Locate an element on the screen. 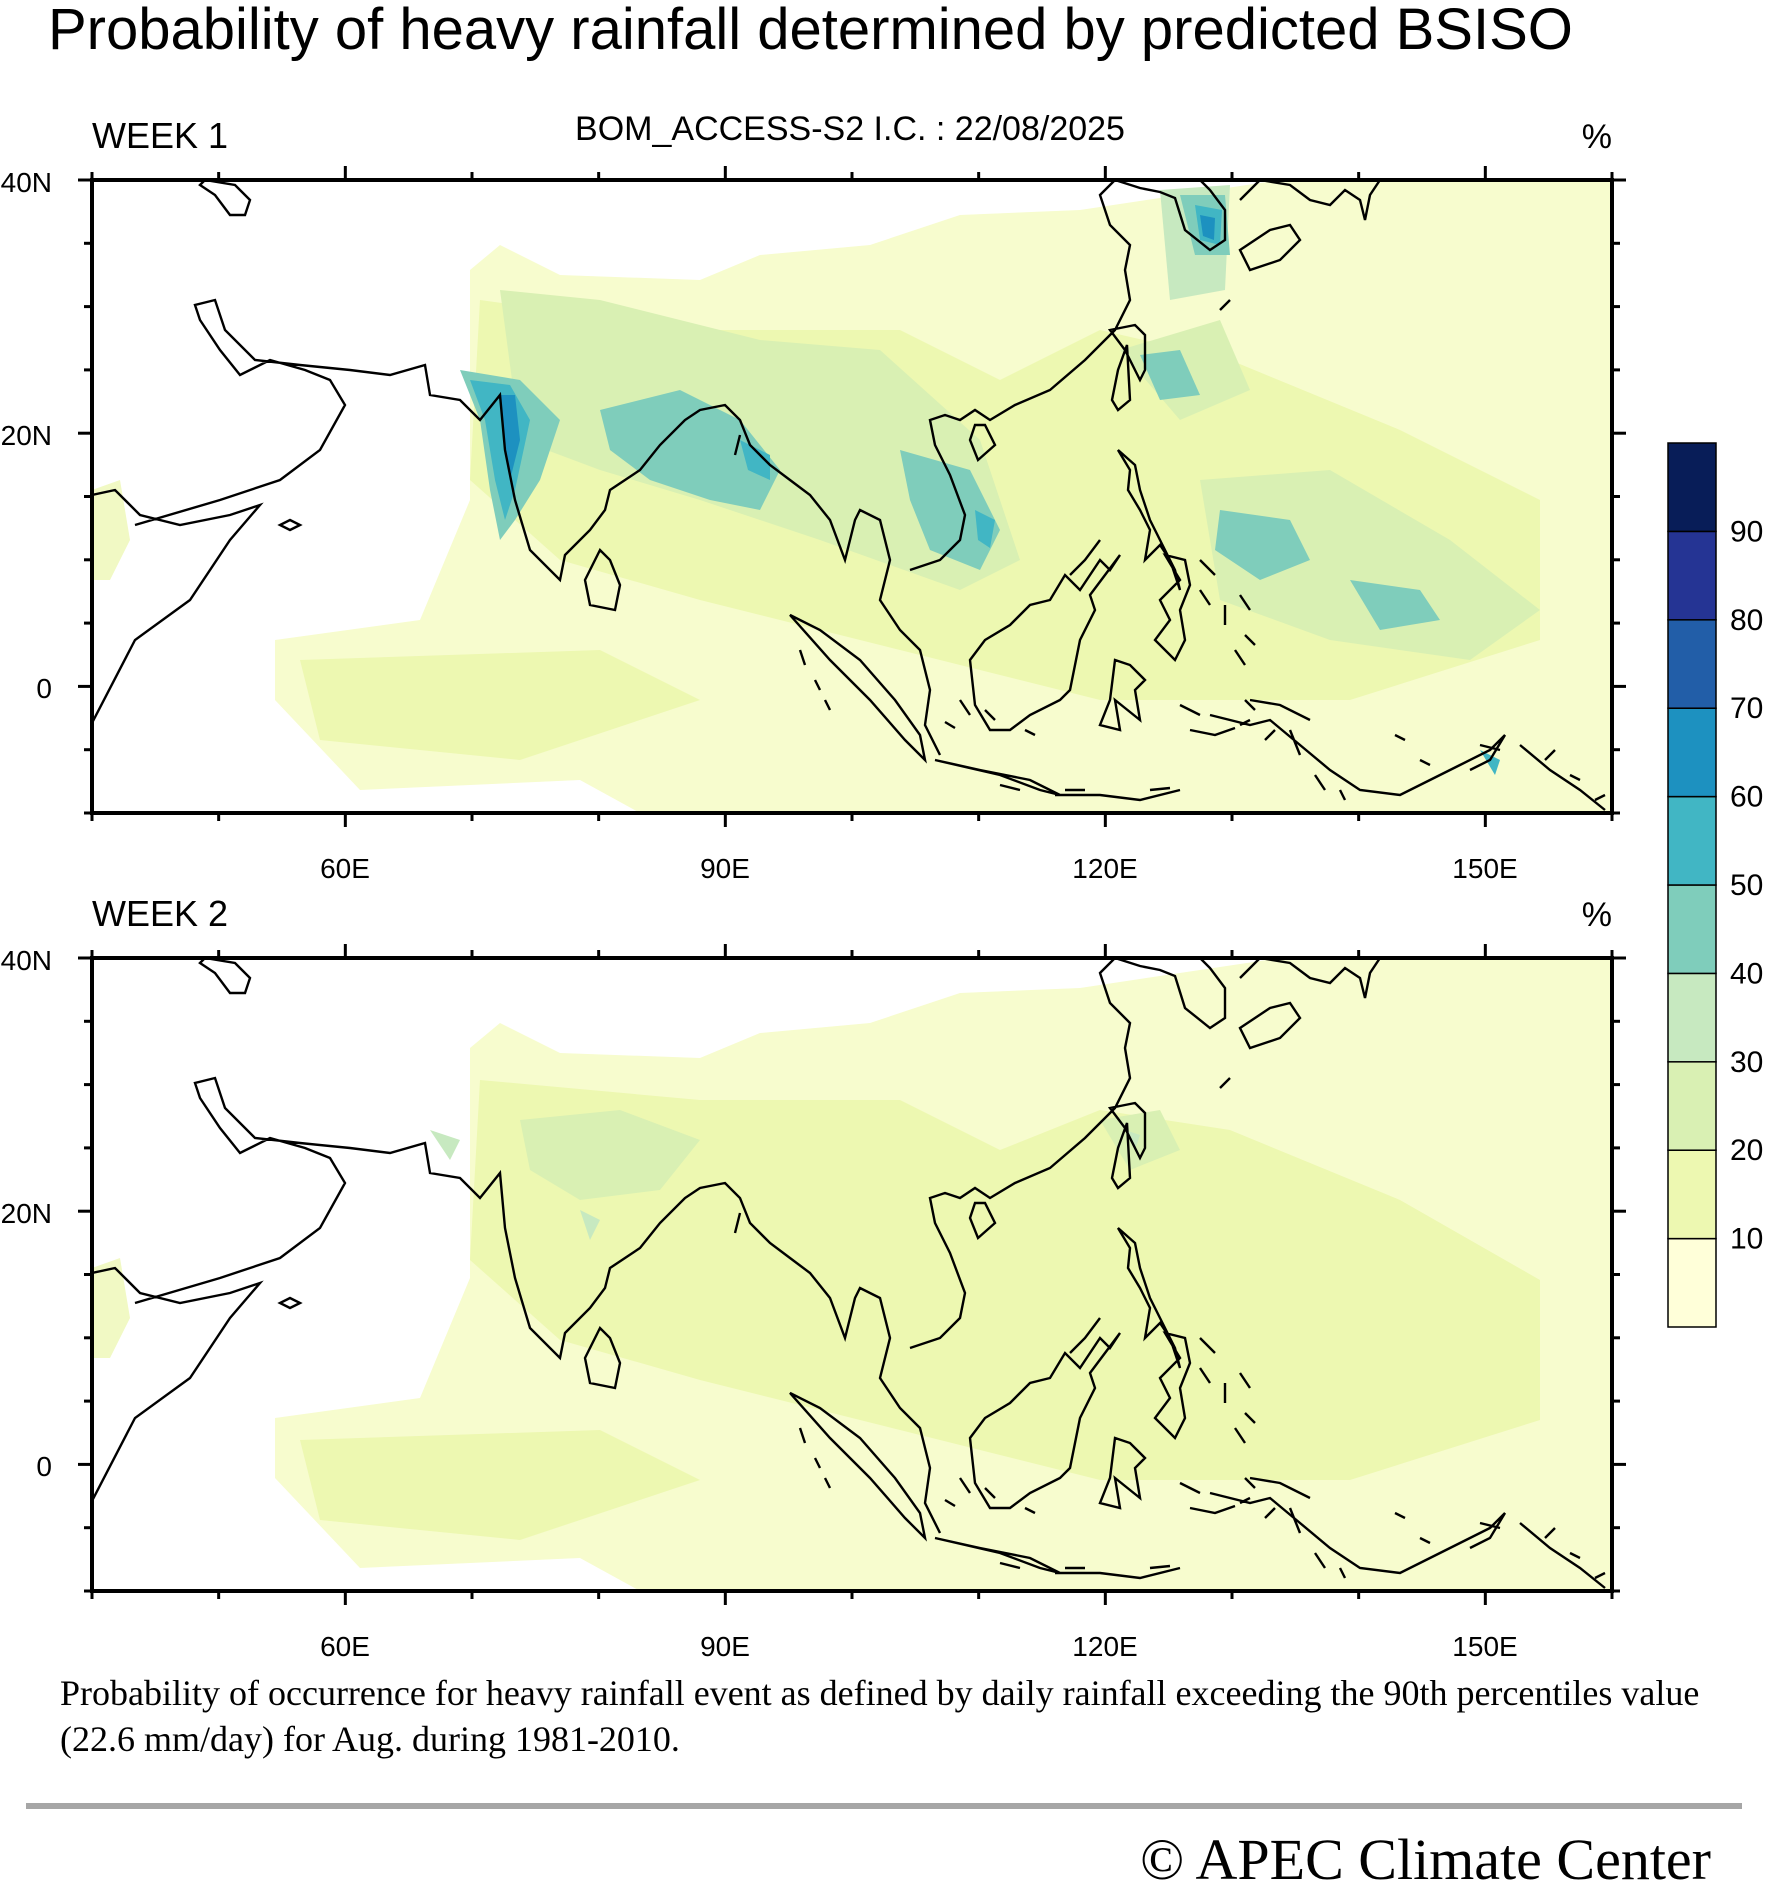 This screenshot has height=1892, width=1769. footer-divider is located at coordinates (884, 1806).